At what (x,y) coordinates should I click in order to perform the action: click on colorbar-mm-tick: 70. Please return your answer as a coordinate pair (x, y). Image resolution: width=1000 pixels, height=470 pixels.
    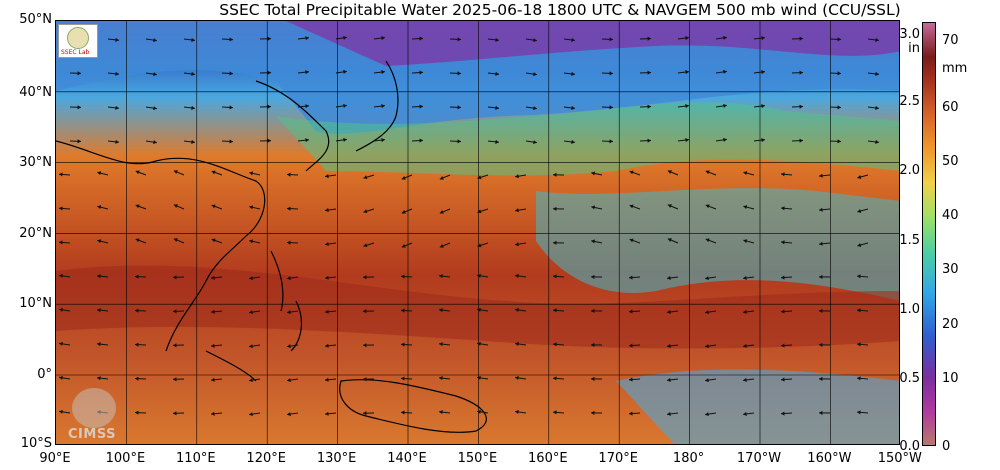
    Looking at the image, I should click on (950, 40).